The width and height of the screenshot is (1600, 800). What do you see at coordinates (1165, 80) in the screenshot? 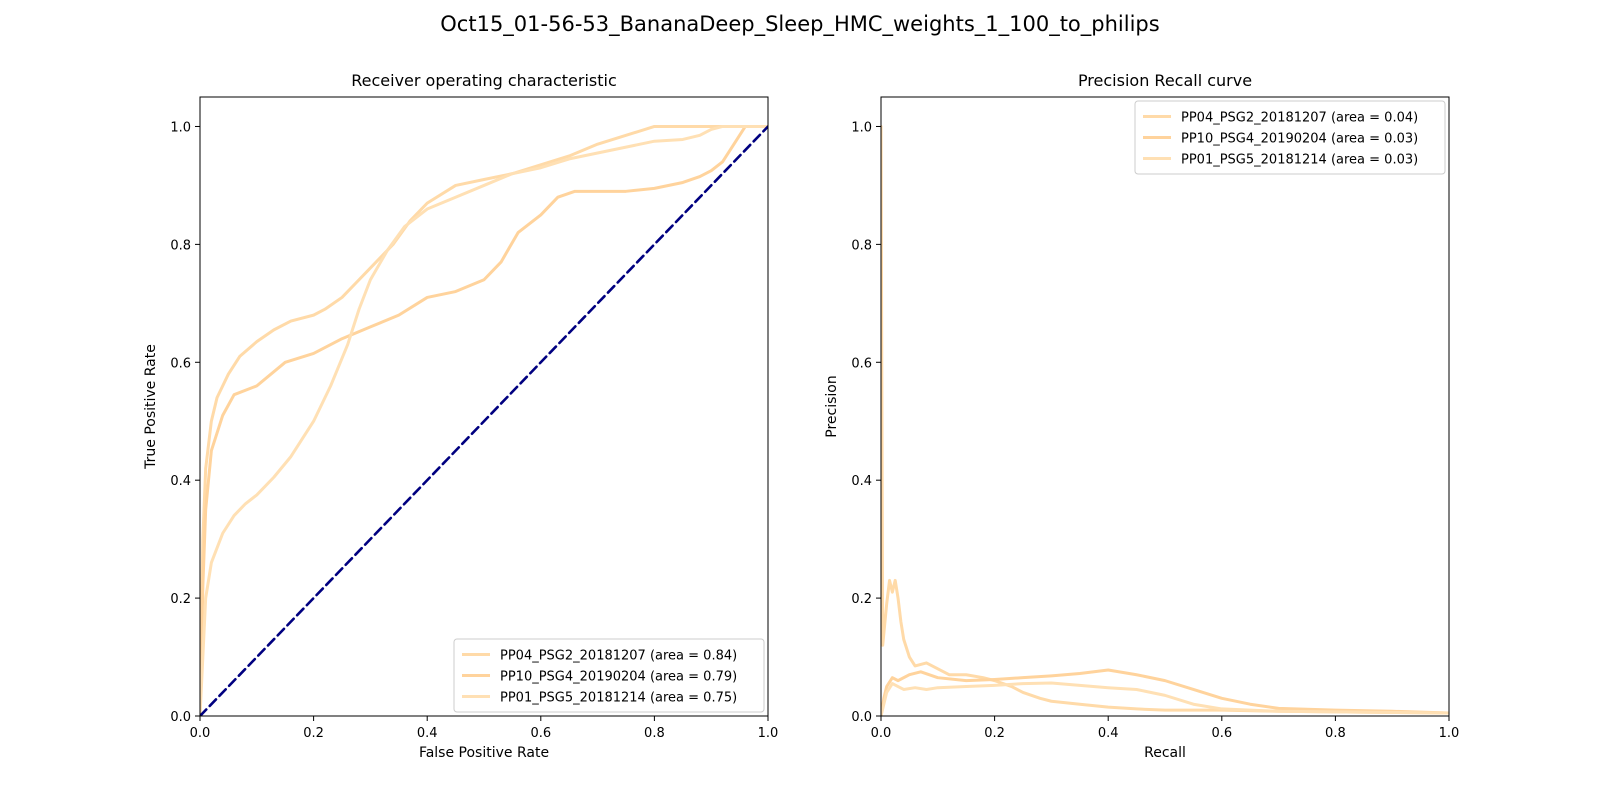
I see `pr-chart-title: Precision Recall curve` at bounding box center [1165, 80].